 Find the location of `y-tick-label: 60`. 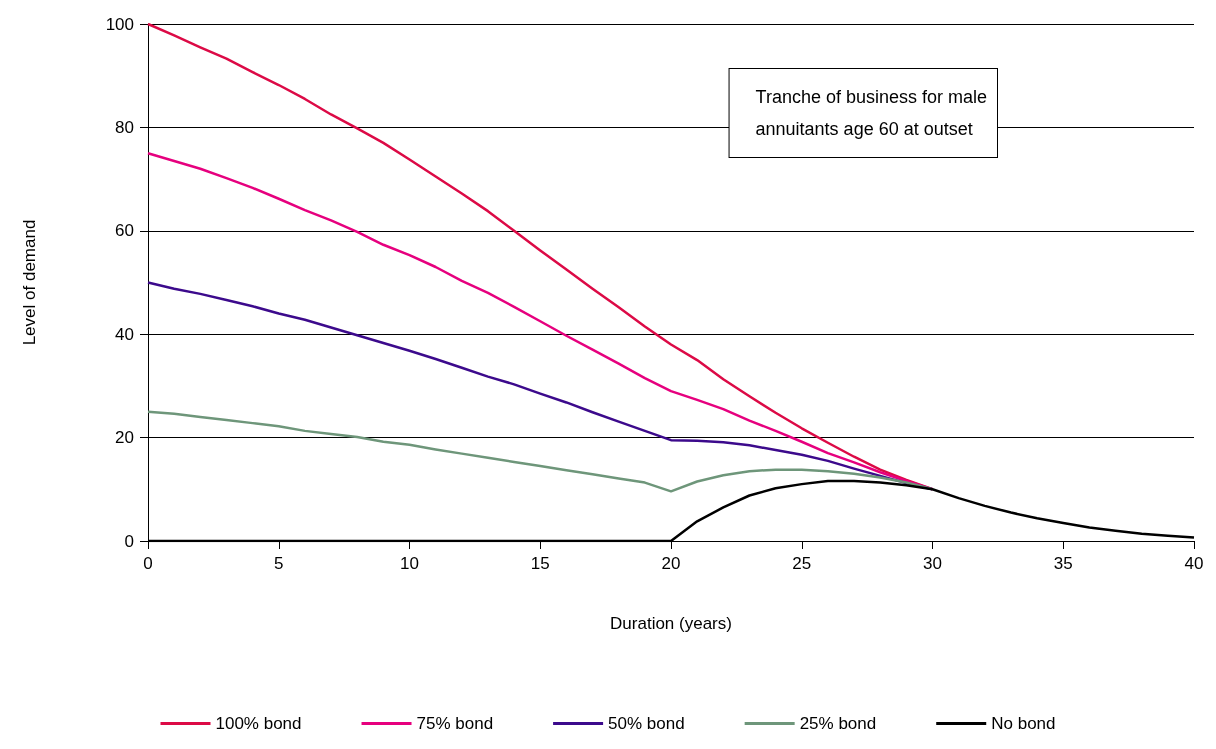

y-tick-label: 60 is located at coordinates (124, 231).